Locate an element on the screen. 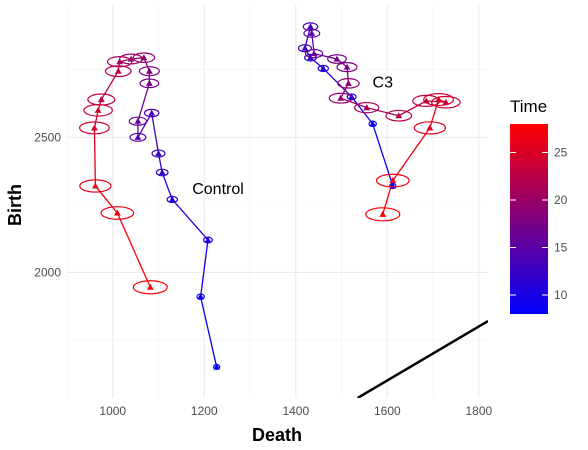  diagonal-line-group is located at coordinates (422, 358).